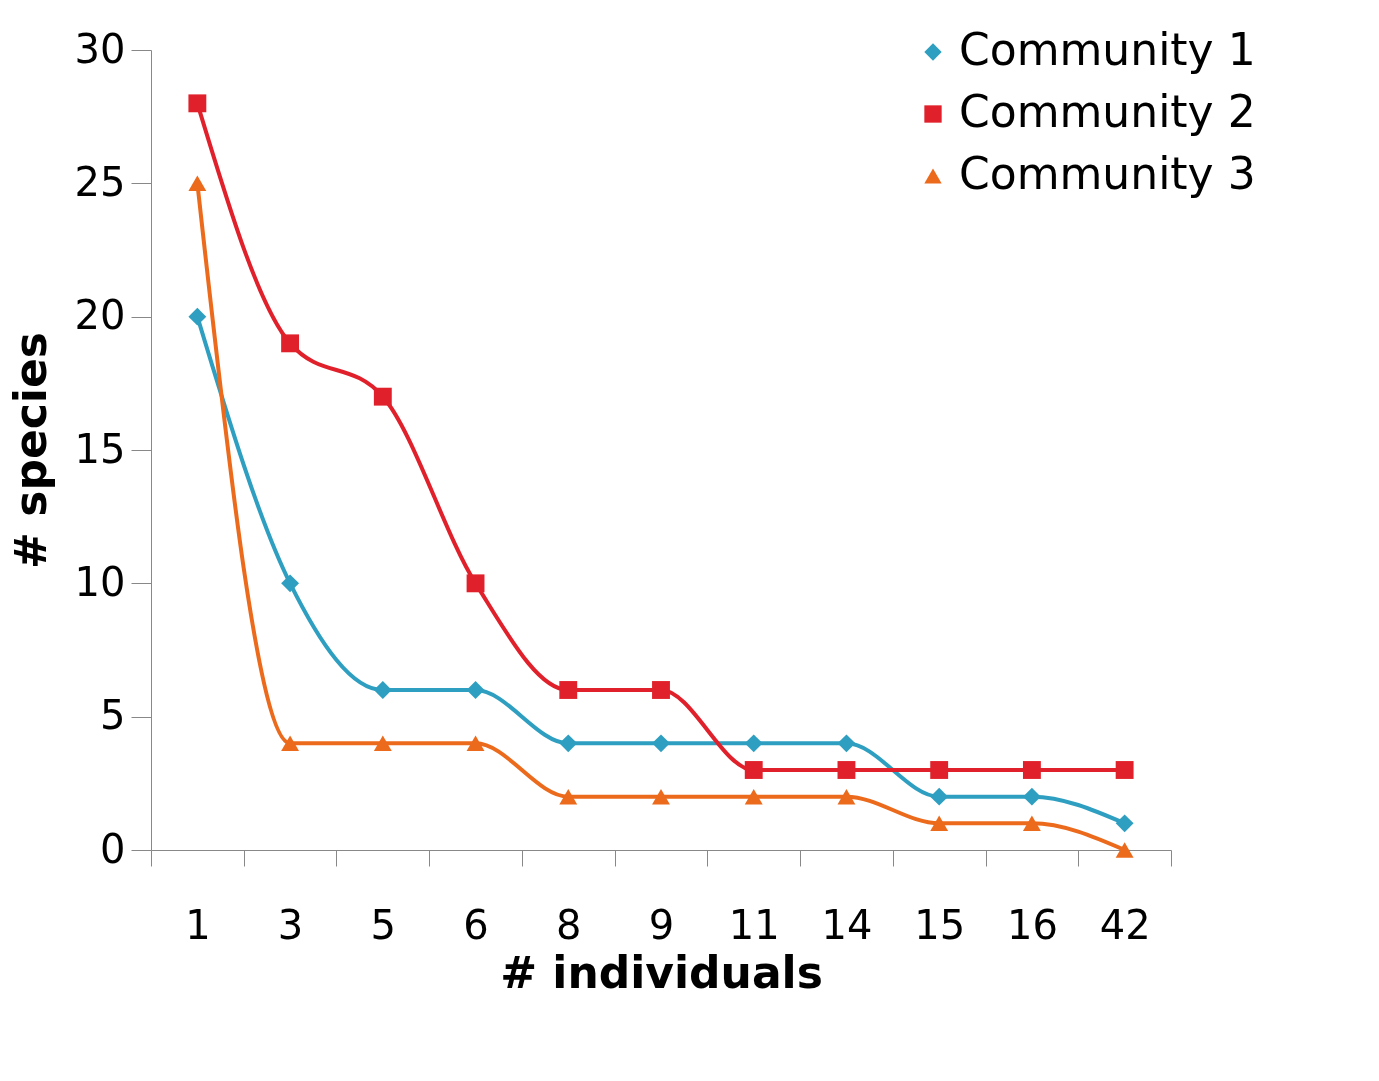 Image resolution: width=1379 pixels, height=1081 pixels. Describe the element at coordinates (476, 924) in the screenshot. I see `x-tick-label: 6` at that location.